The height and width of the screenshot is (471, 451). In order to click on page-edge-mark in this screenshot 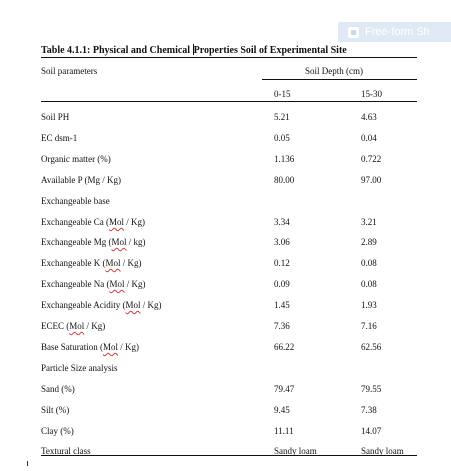, I will do `click(27, 463)`.